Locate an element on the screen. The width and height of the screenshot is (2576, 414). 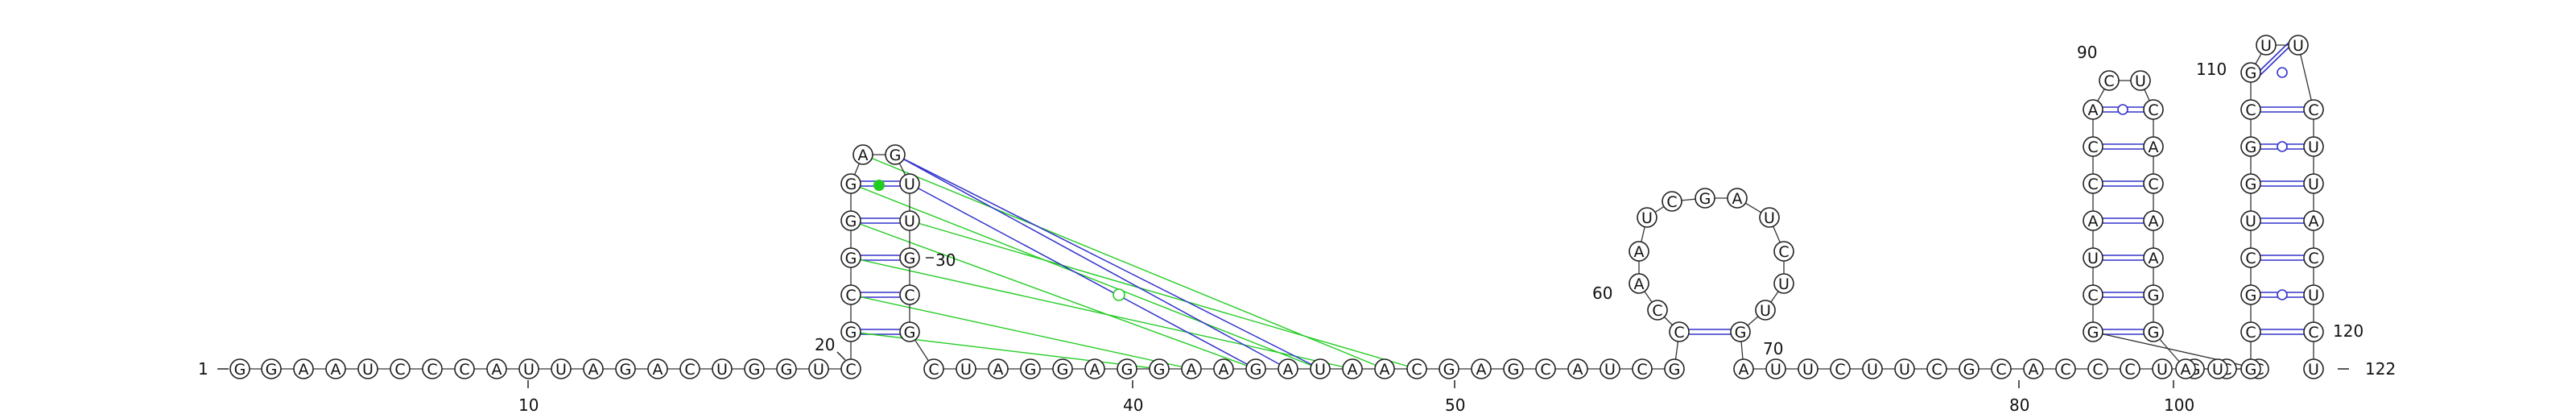
helix-number-label: 110 is located at coordinates (2211, 69).